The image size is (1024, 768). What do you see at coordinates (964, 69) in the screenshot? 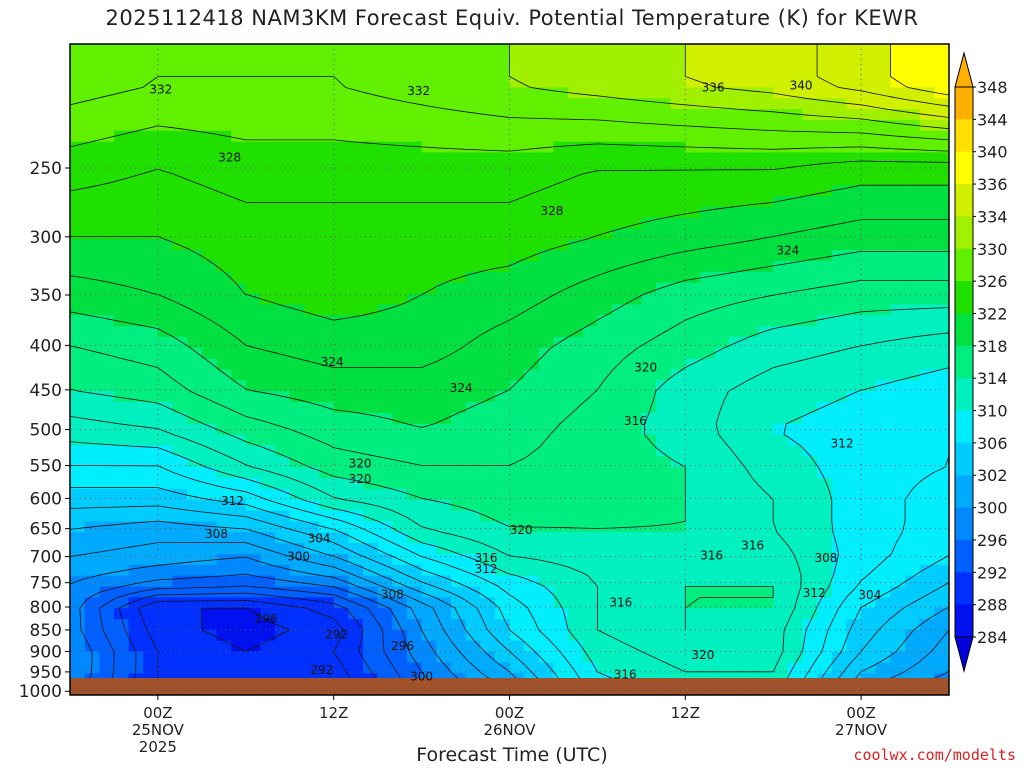
I see `colorbar-max-arrow` at bounding box center [964, 69].